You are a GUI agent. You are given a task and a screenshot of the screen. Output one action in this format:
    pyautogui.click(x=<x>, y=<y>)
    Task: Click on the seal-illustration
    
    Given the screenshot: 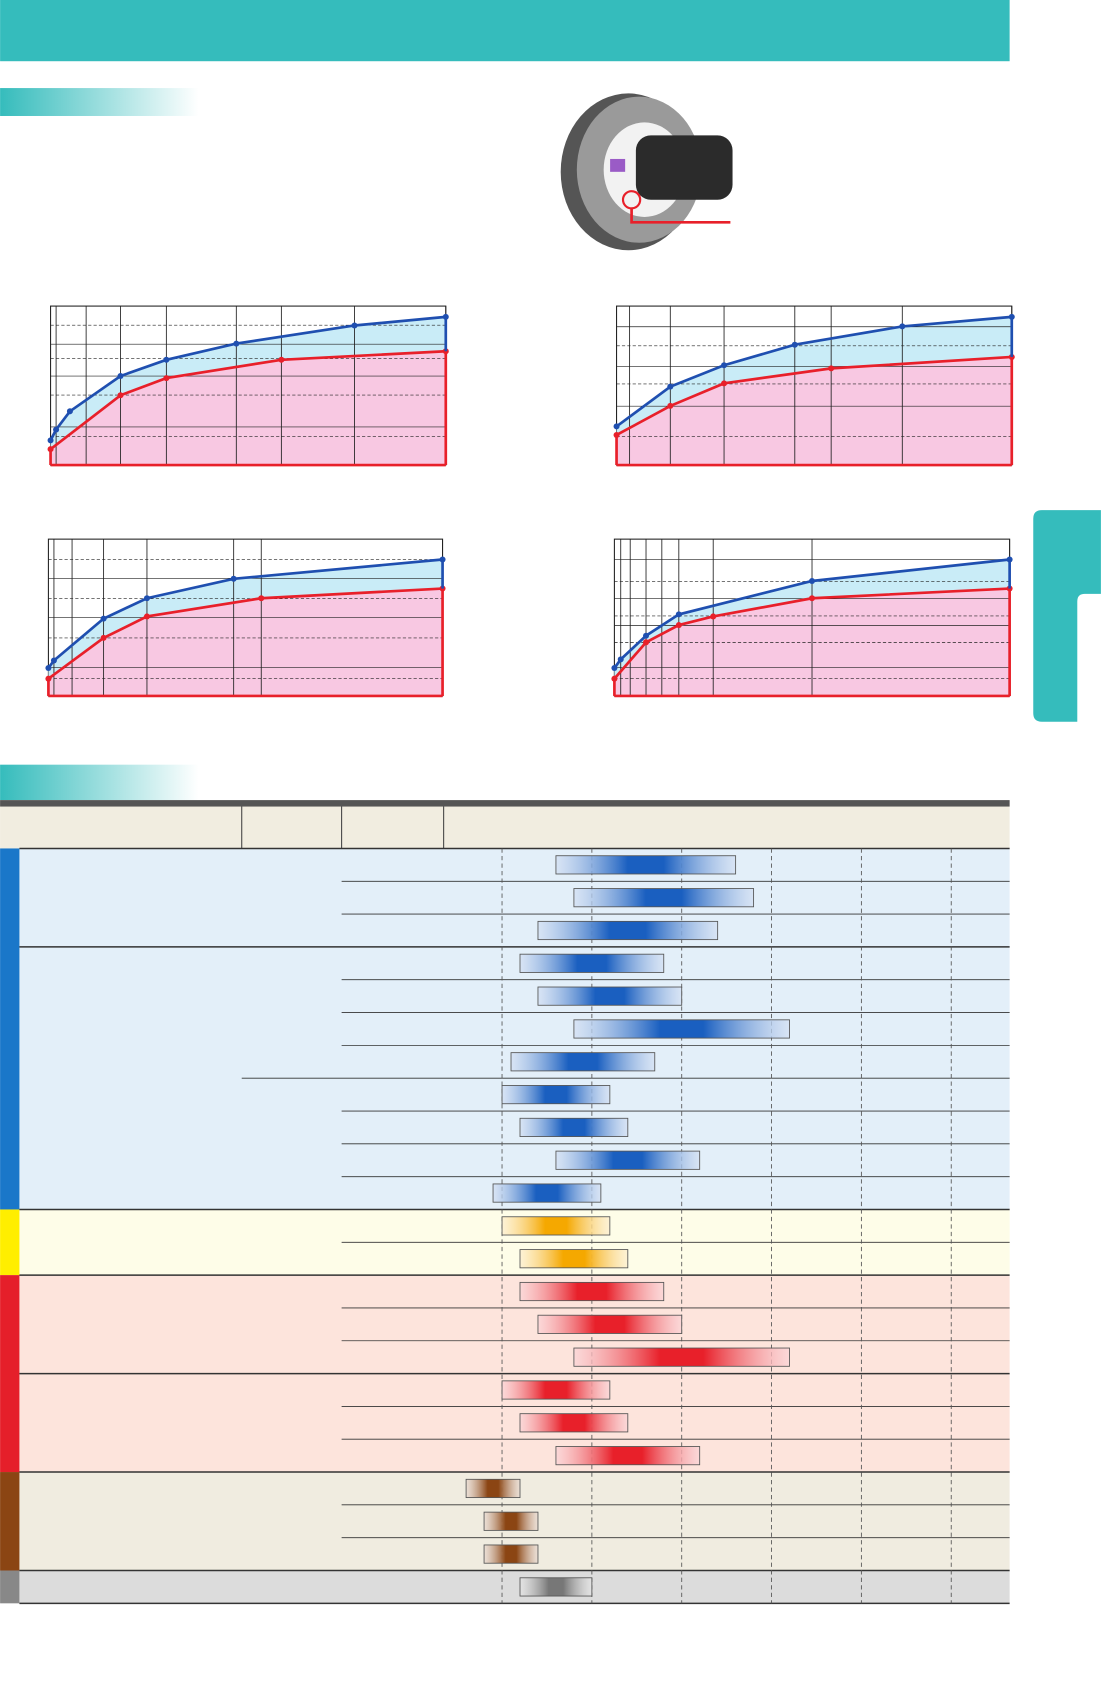 What is the action you would take?
    pyautogui.click(x=646, y=172)
    